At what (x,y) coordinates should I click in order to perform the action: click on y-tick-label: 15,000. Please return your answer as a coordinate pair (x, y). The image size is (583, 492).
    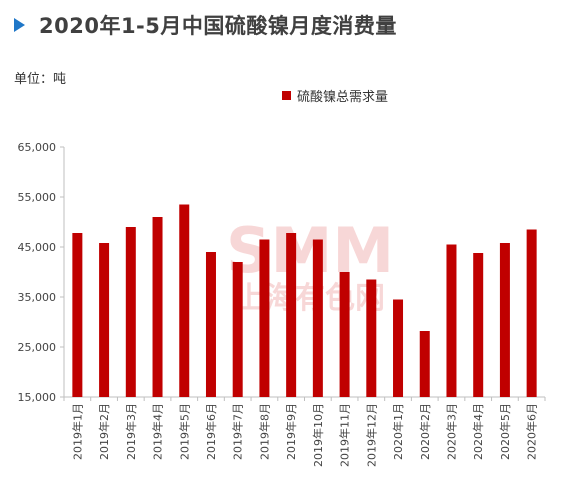
    Looking at the image, I should click on (37, 397).